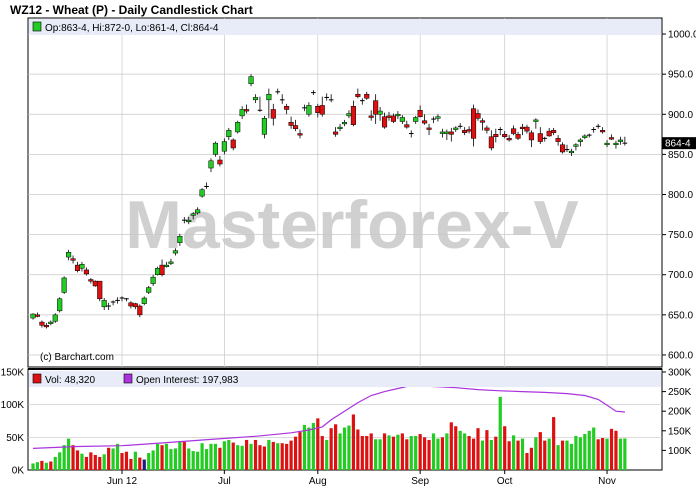  Describe the element at coordinates (607, 481) in the screenshot. I see `date-label: Nov` at that location.